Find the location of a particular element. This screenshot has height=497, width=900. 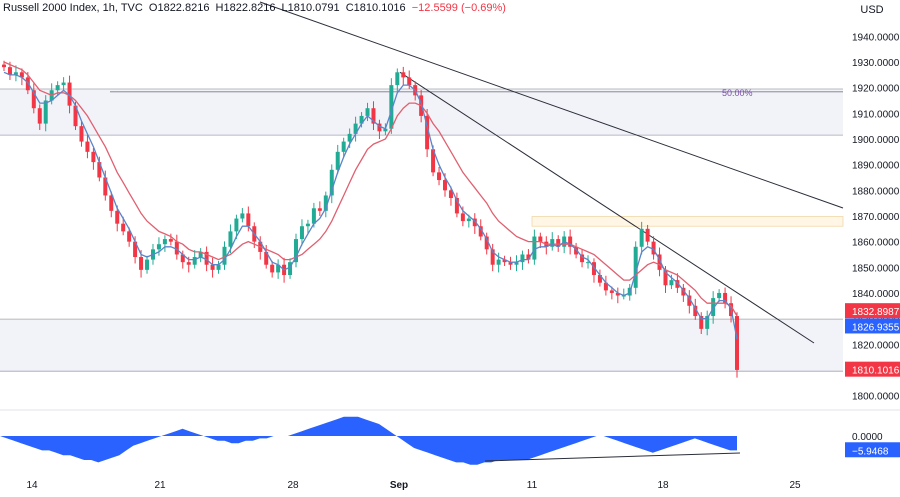

price-tick-label: 1850.0000 is located at coordinates (876, 268).